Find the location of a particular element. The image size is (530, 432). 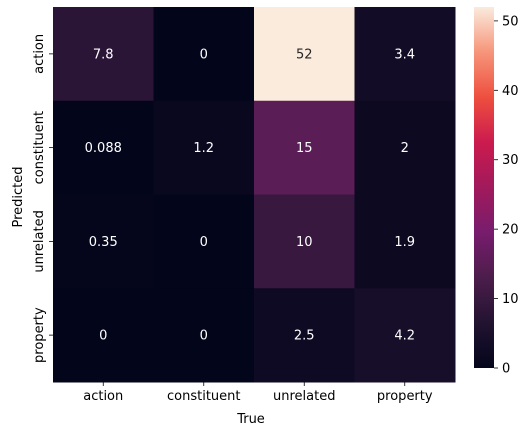

y-tick-label-action: action is located at coordinates (39, 54).